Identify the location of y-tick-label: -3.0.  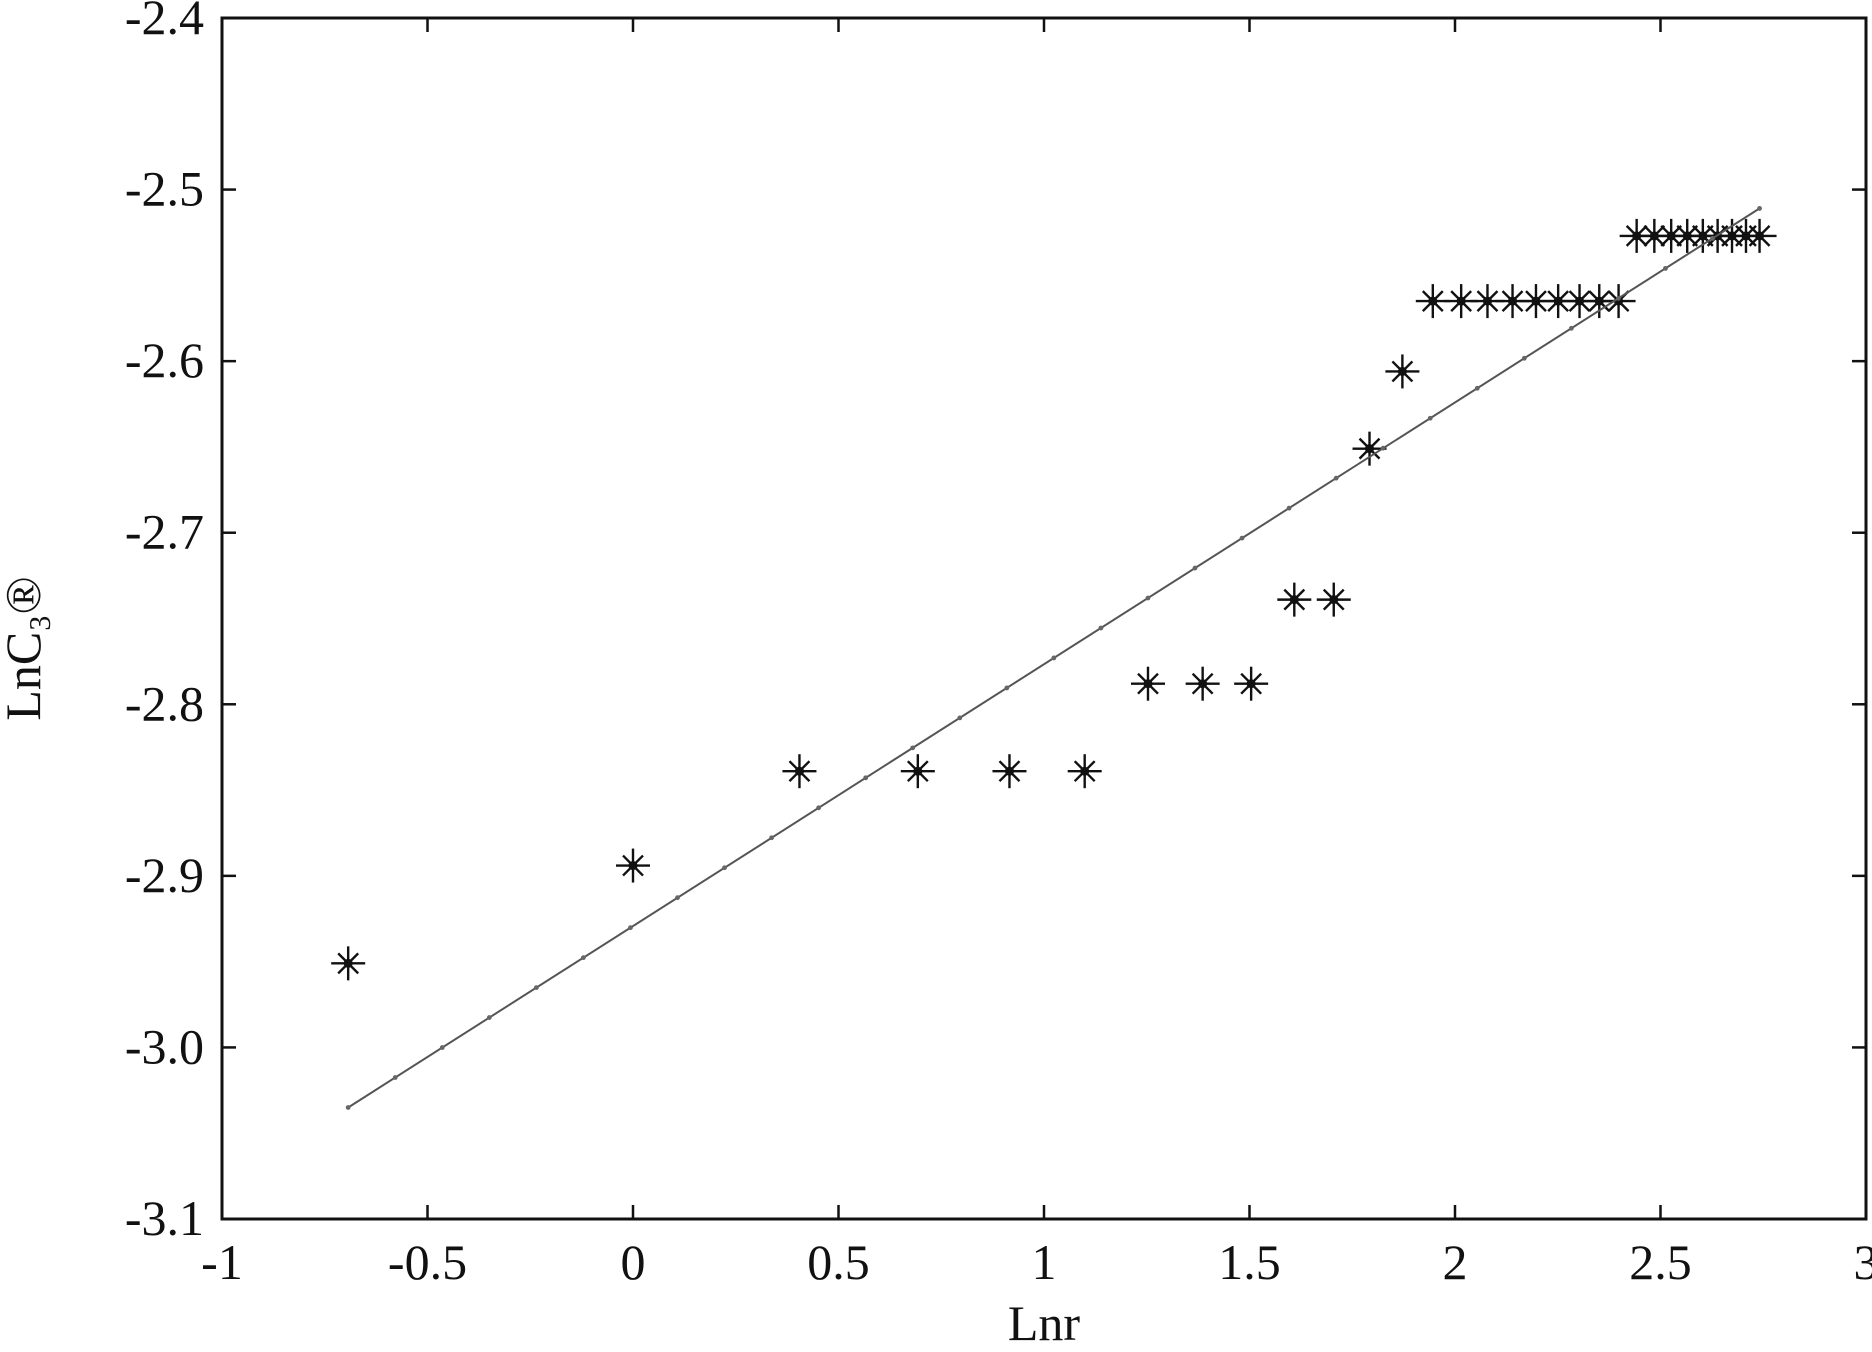
(164, 1046).